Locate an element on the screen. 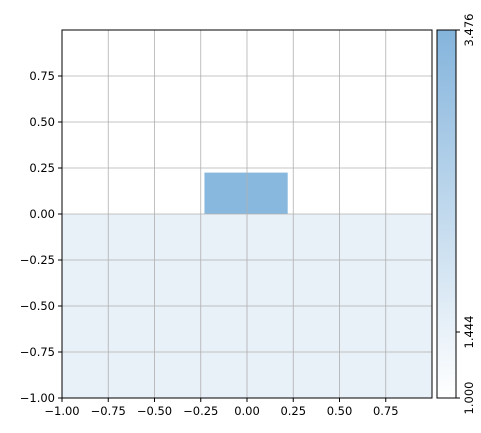 Image resolution: width=481 pixels, height=433 pixels. x-tick-label-6: 0.50 is located at coordinates (340, 411).